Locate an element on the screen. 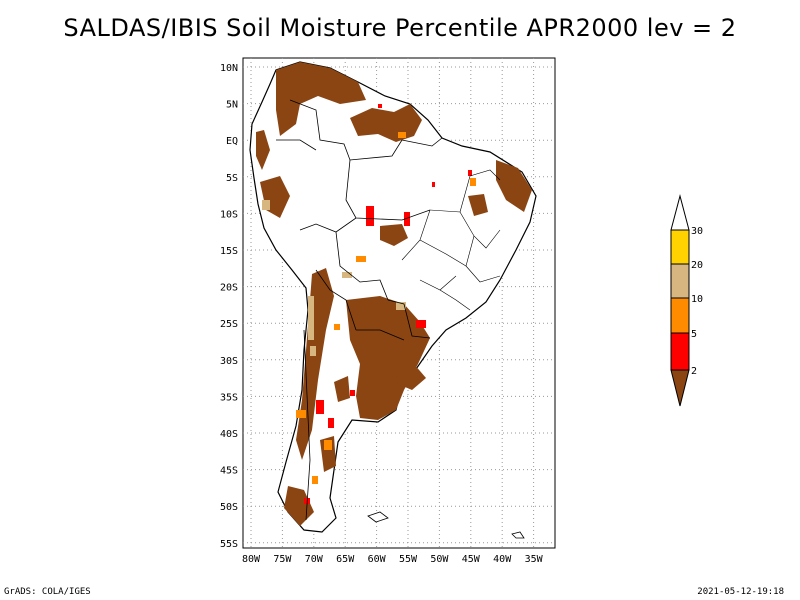  lon-label: 45W is located at coordinates (471, 559).